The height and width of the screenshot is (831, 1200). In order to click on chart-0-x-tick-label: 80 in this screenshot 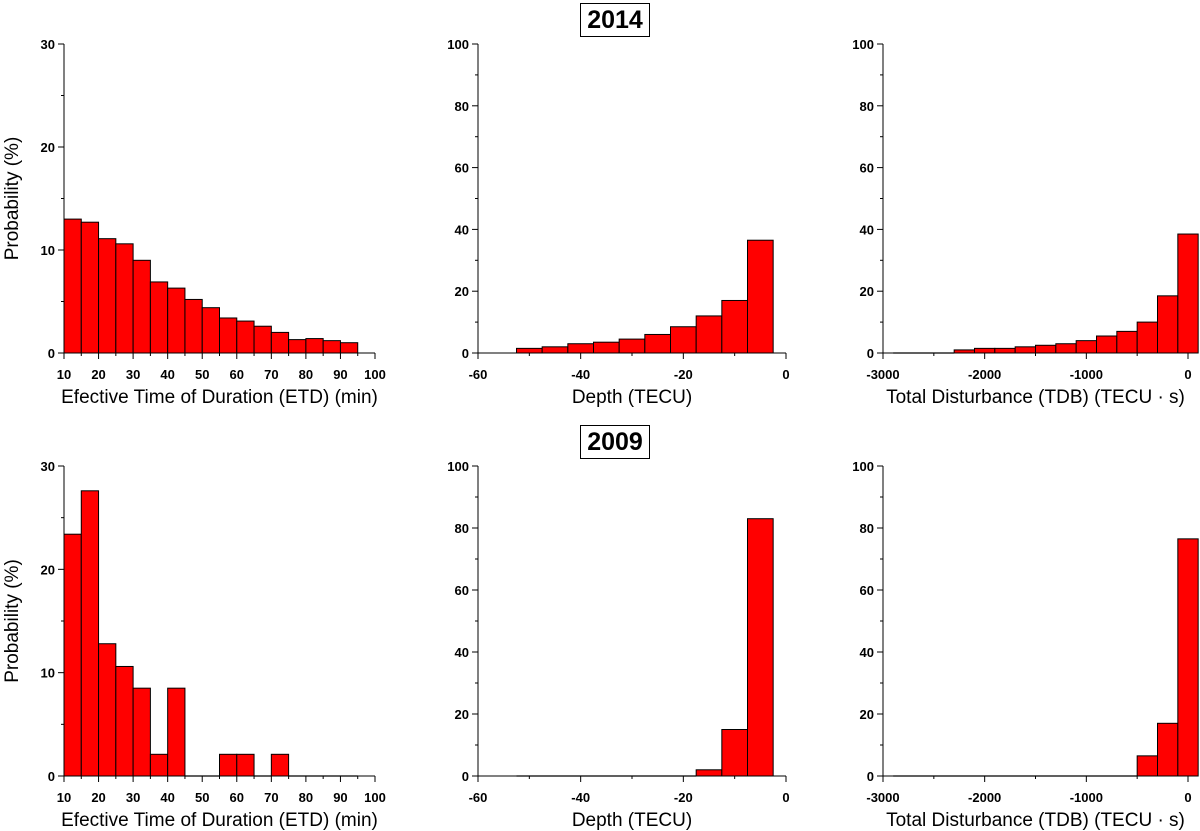, I will do `click(306, 374)`.